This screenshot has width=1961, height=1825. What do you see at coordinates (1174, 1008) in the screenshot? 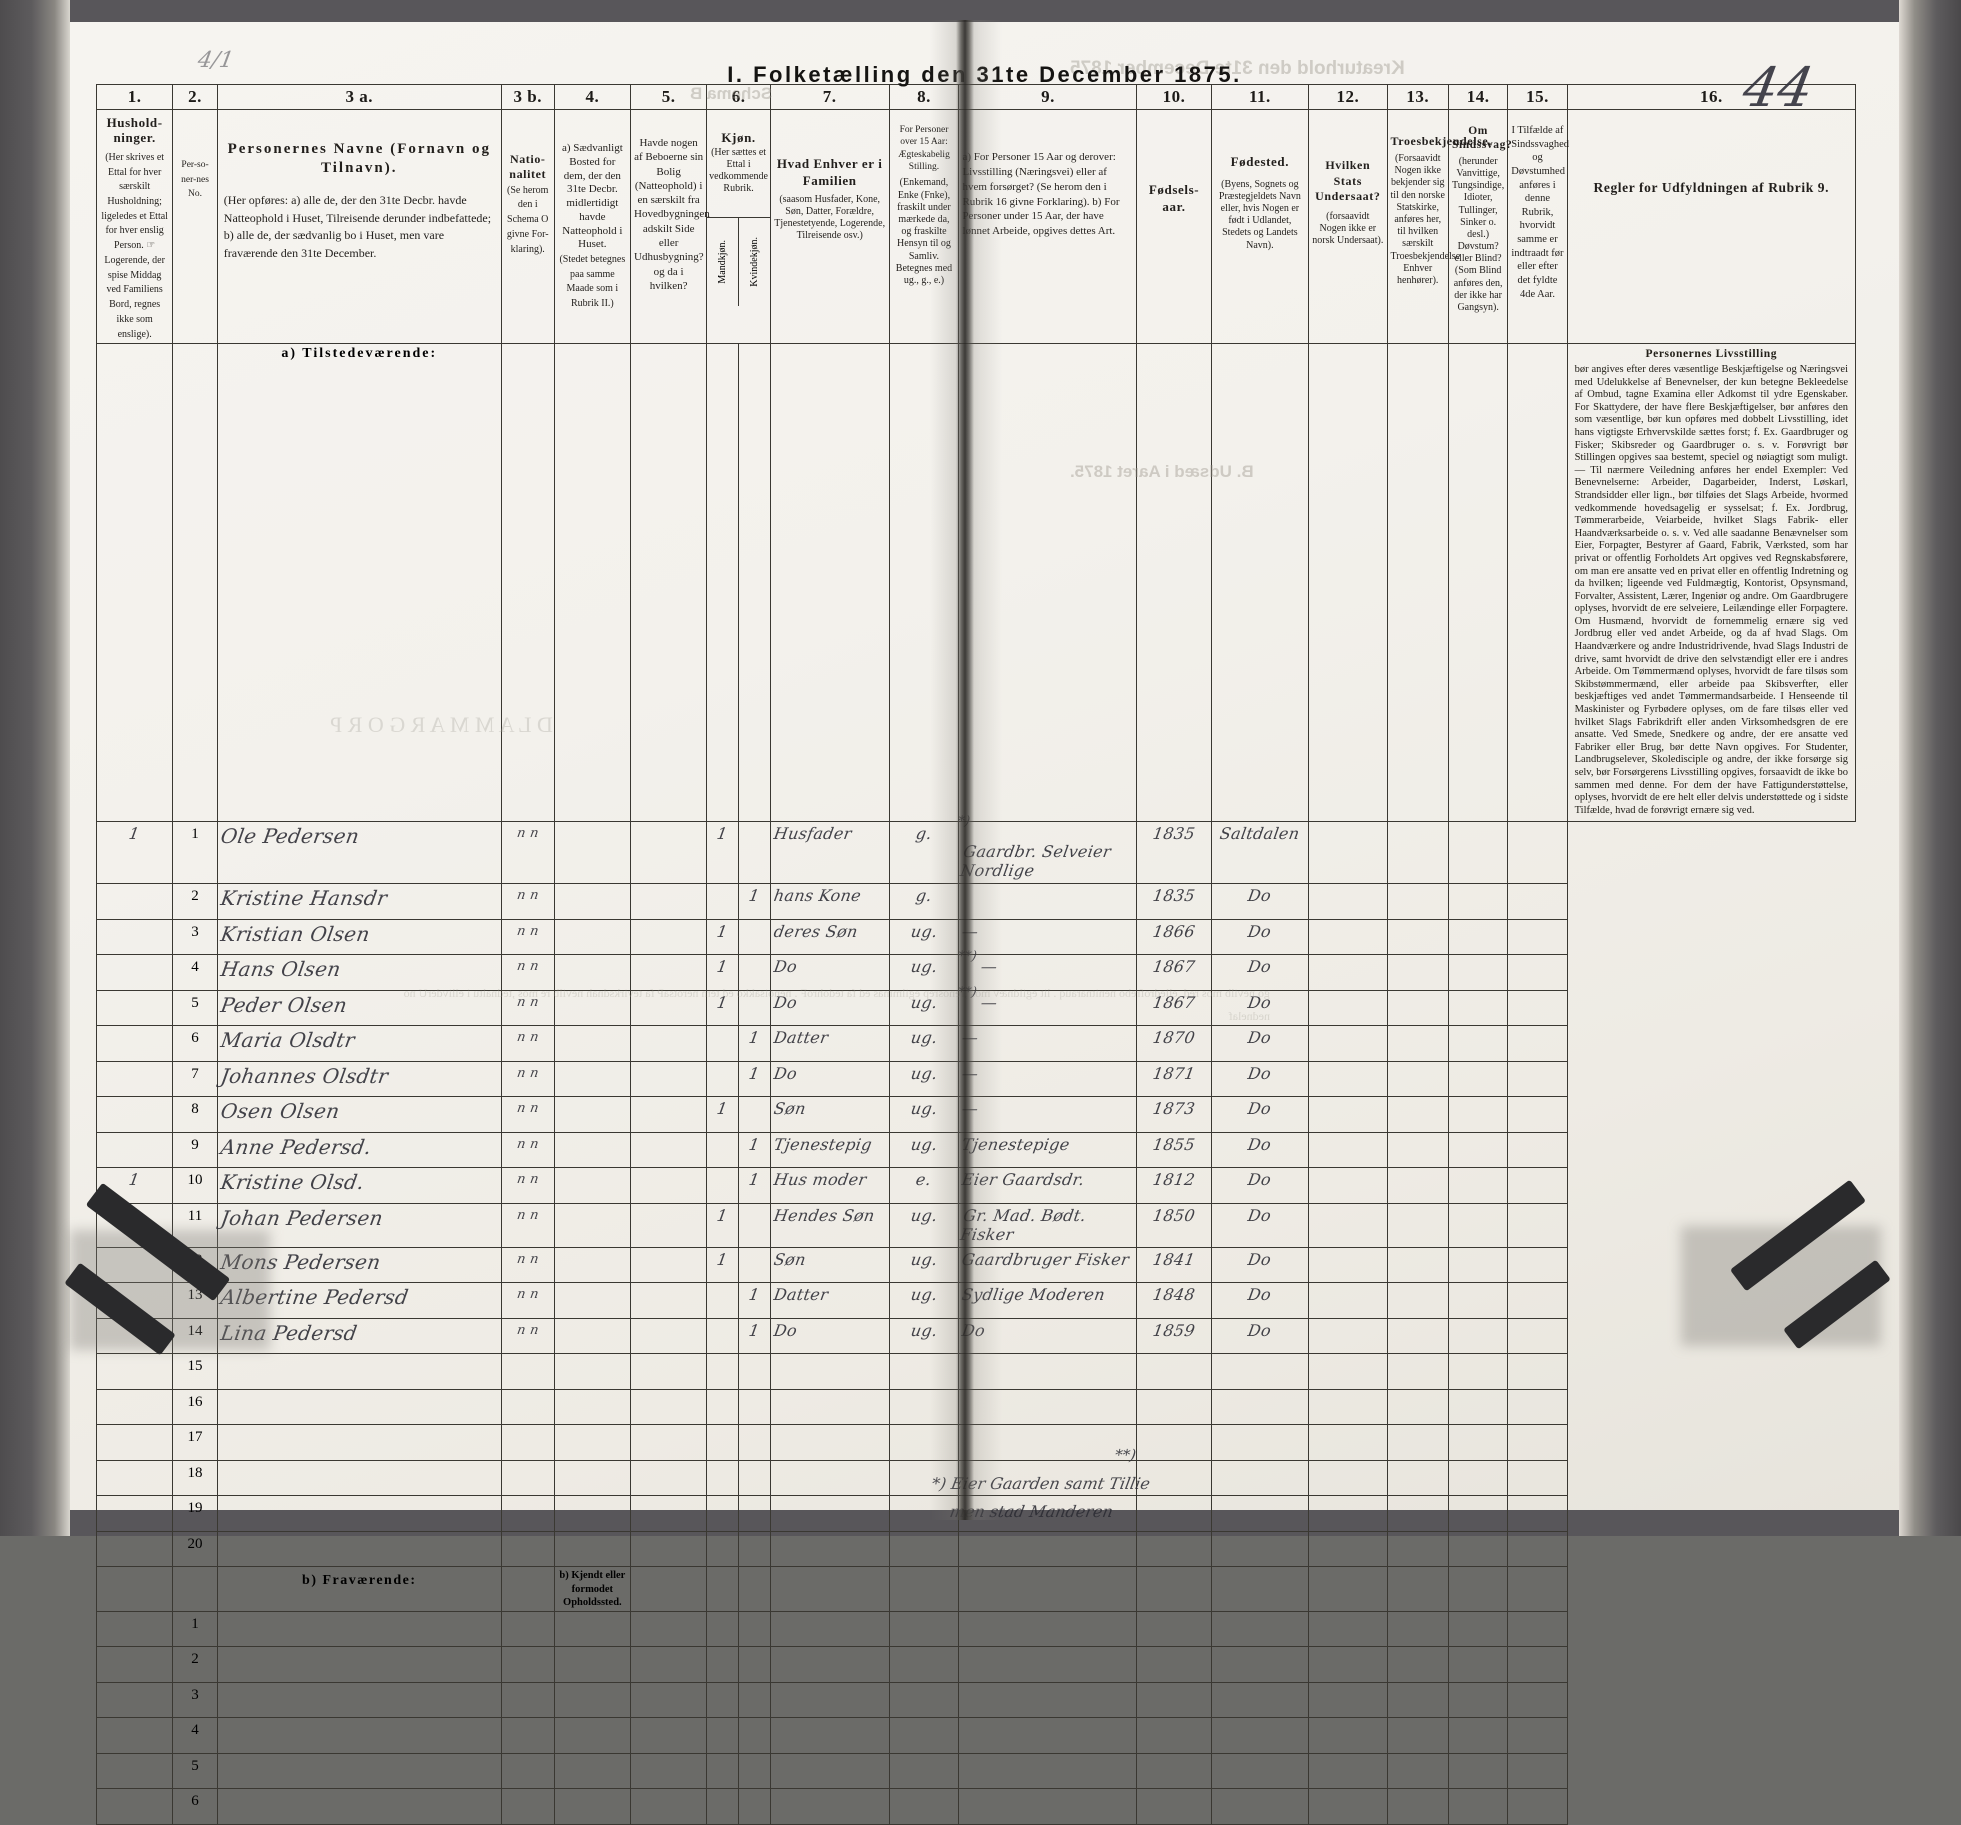
I see `cell-birth-year: 1867` at bounding box center [1174, 1008].